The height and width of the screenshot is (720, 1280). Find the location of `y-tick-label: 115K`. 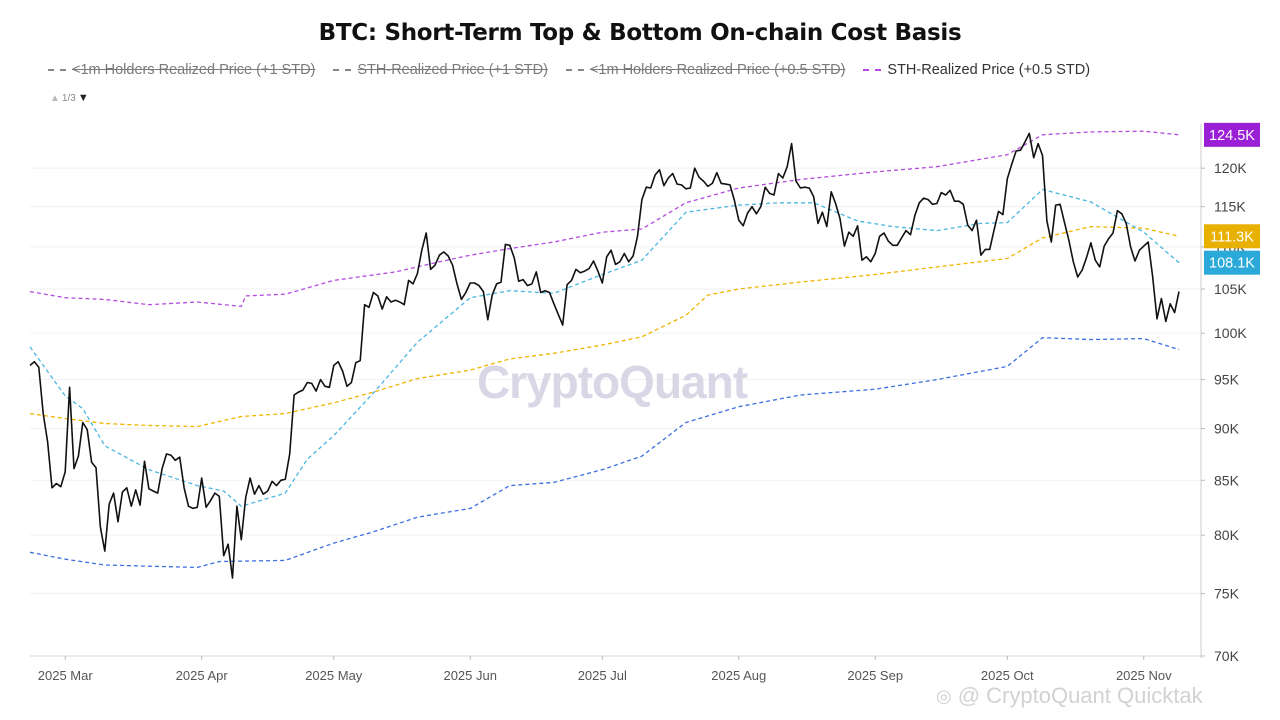

y-tick-label: 115K is located at coordinates (1230, 207).